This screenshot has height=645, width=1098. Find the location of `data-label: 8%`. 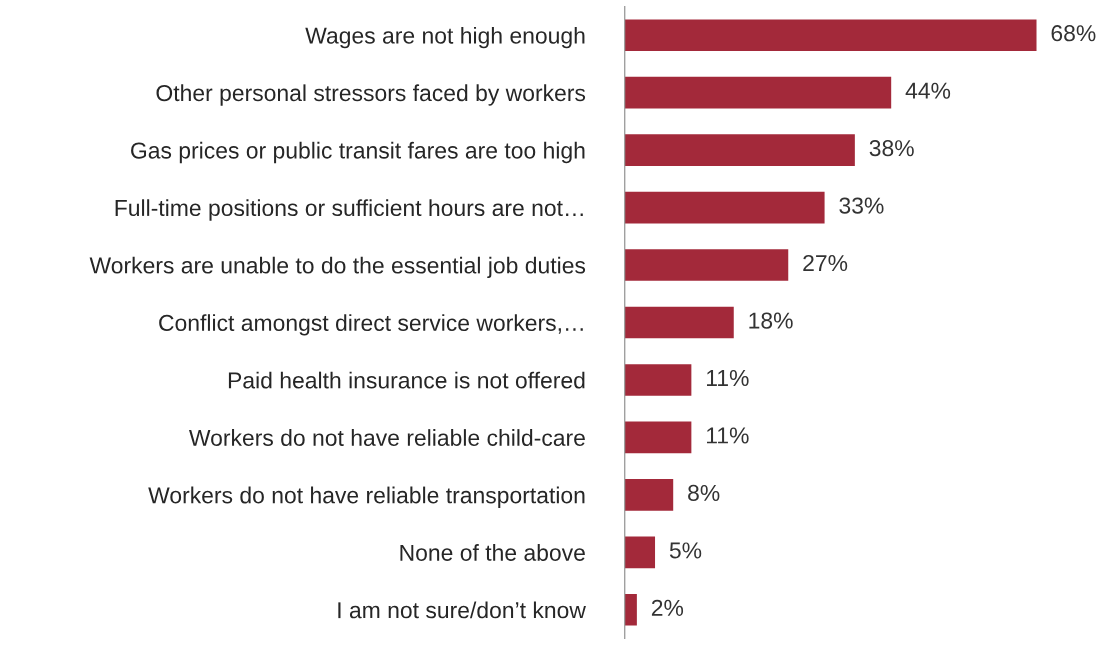

data-label: 8% is located at coordinates (704, 493).